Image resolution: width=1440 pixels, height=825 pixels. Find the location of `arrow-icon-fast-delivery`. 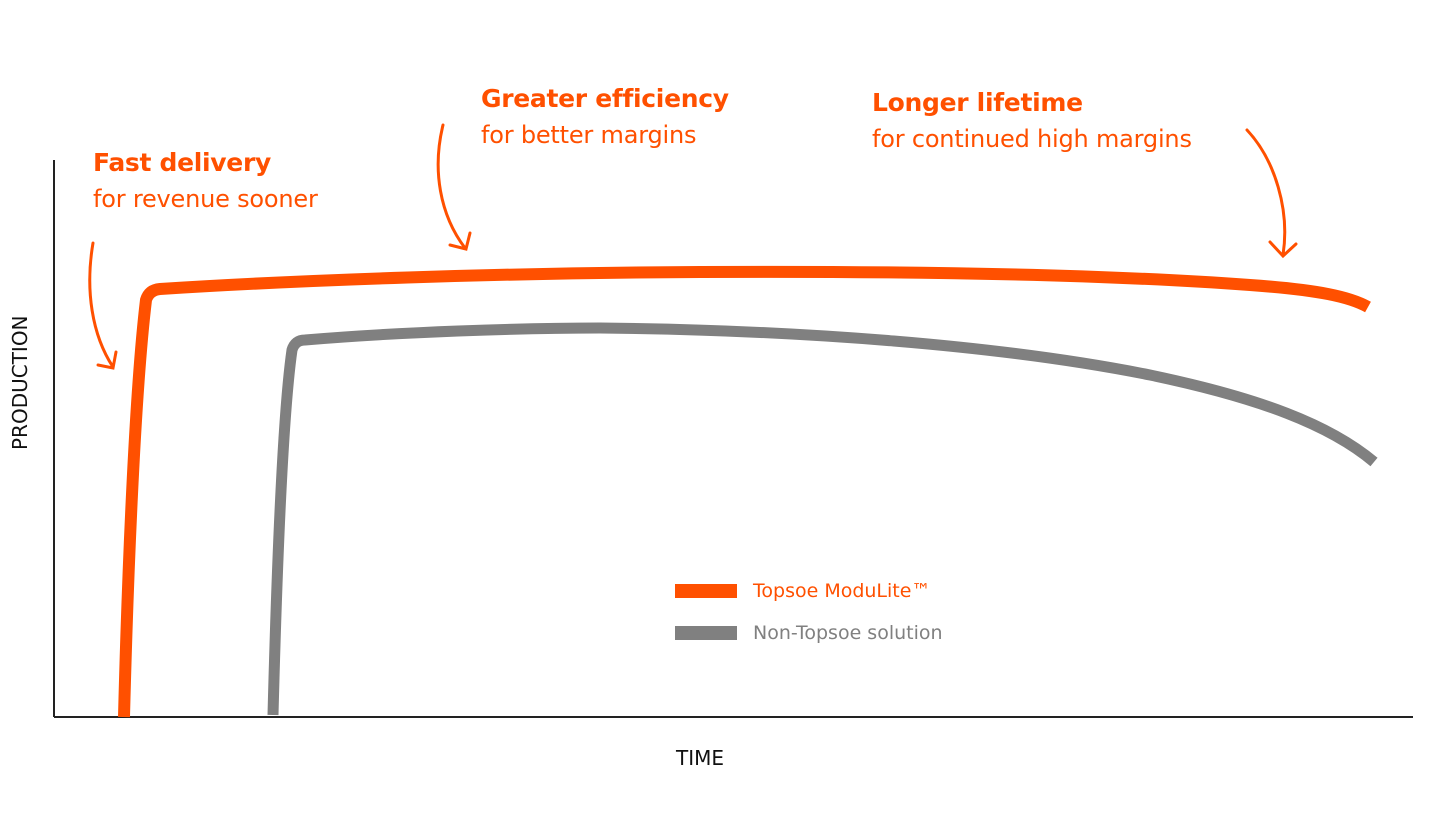

arrow-icon-fast-delivery is located at coordinates (103, 305).